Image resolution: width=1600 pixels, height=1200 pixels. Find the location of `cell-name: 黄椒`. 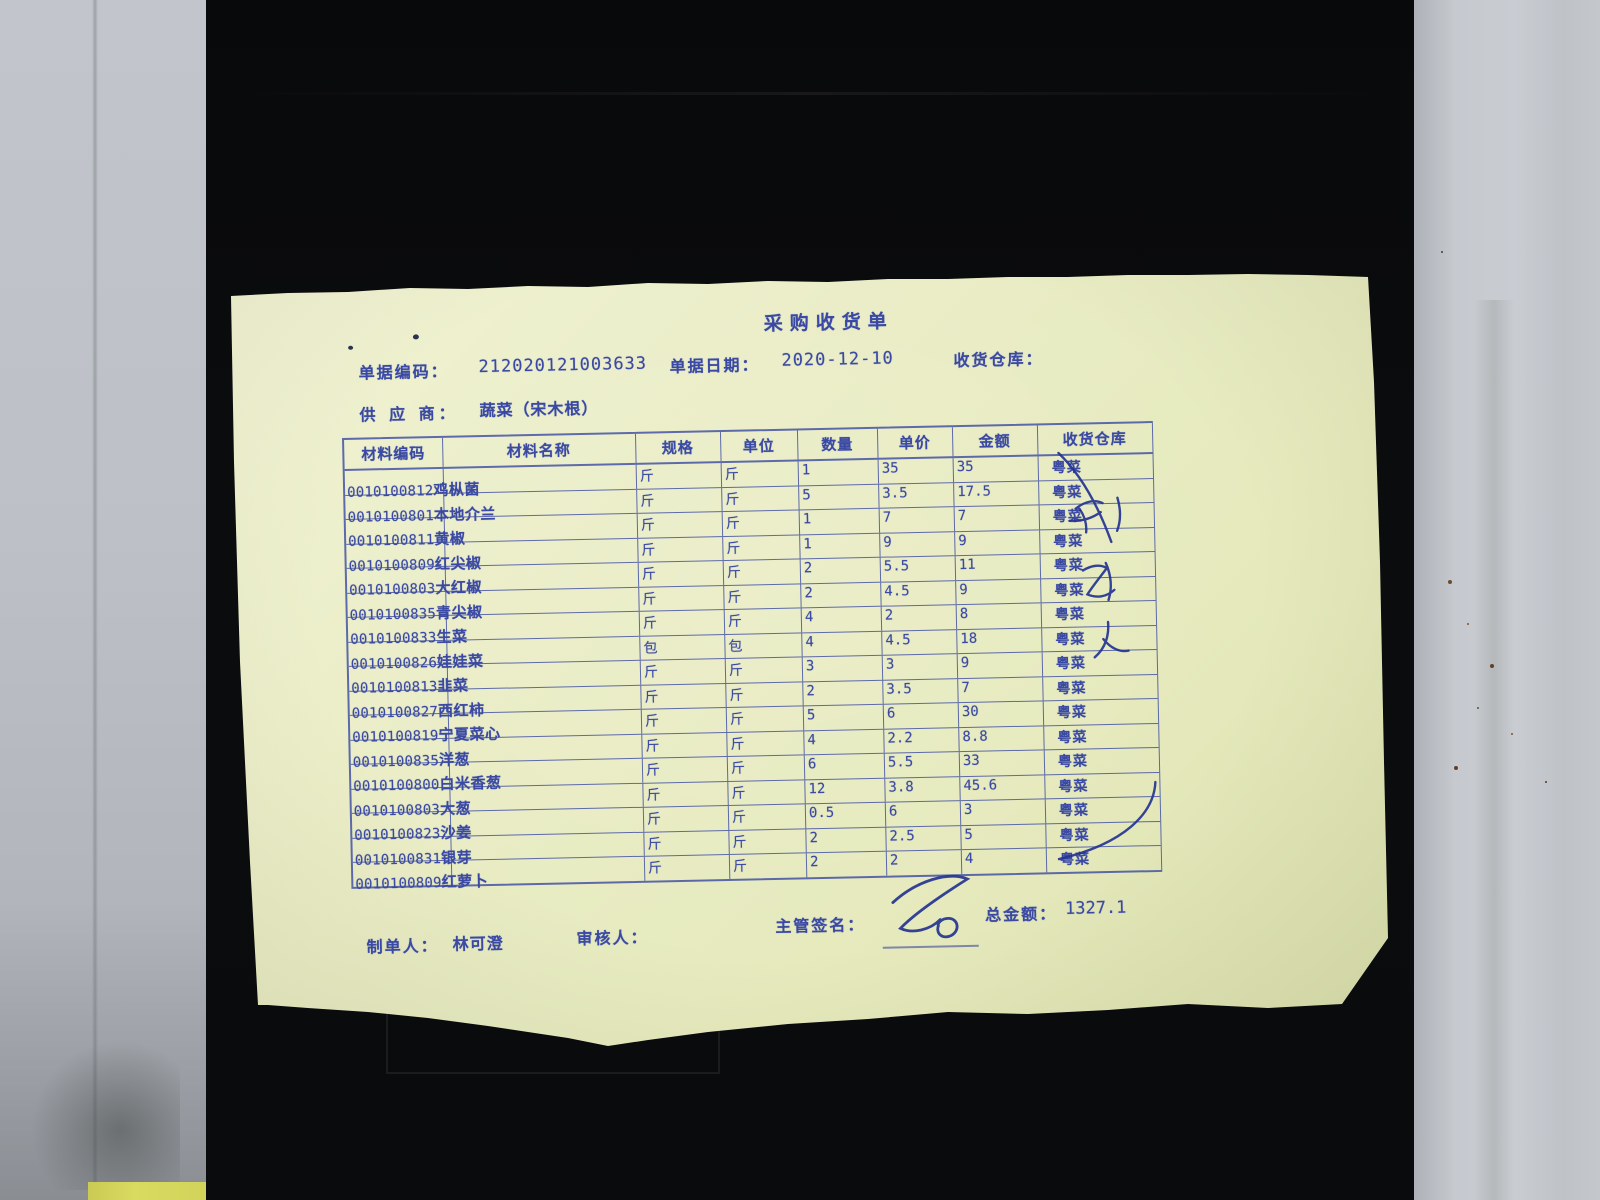

cell-name: 黄椒 is located at coordinates (450, 539).